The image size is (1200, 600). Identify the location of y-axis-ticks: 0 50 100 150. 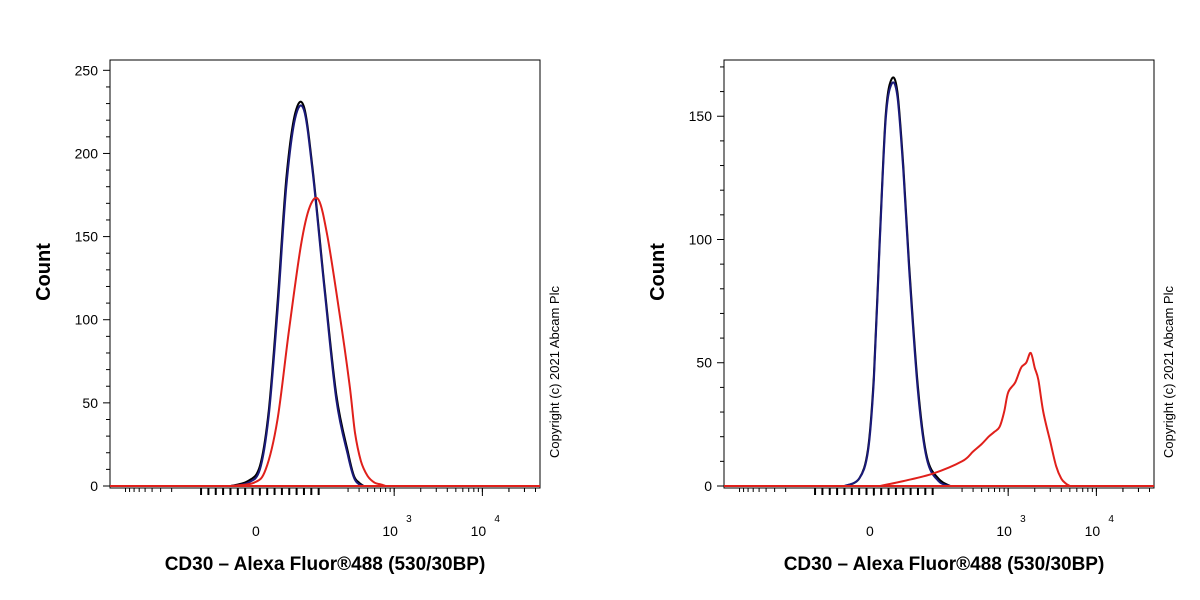
(706, 280).